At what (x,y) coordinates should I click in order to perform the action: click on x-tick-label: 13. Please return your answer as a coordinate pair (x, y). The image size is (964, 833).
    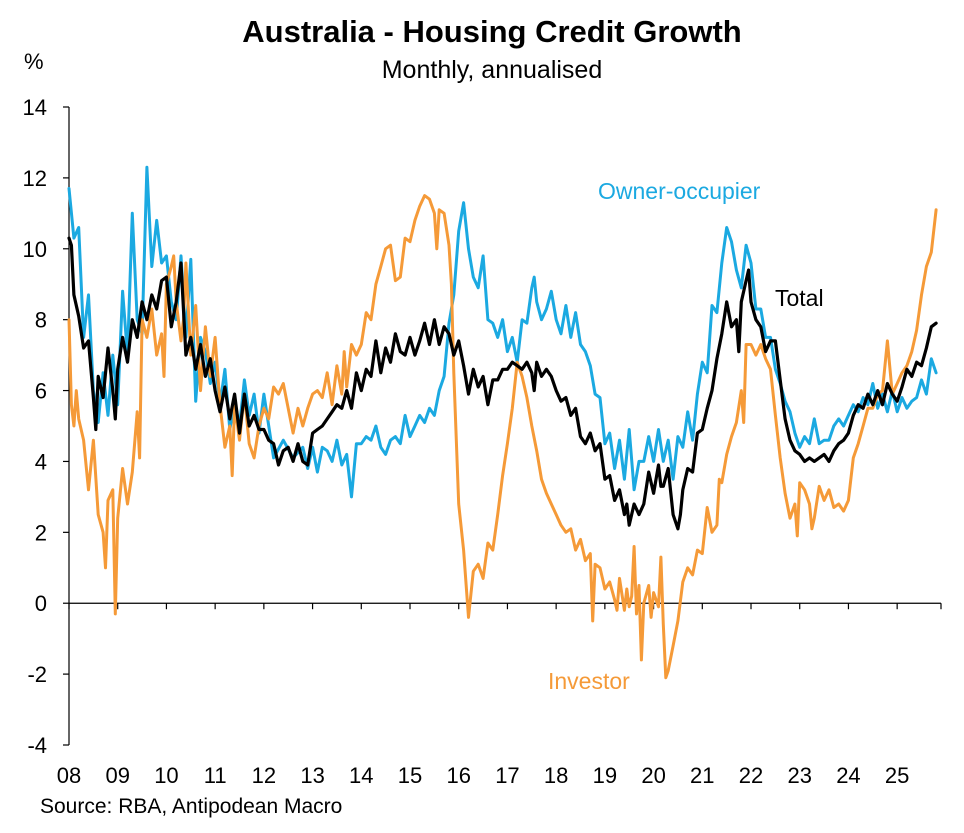
    Looking at the image, I should click on (312, 775).